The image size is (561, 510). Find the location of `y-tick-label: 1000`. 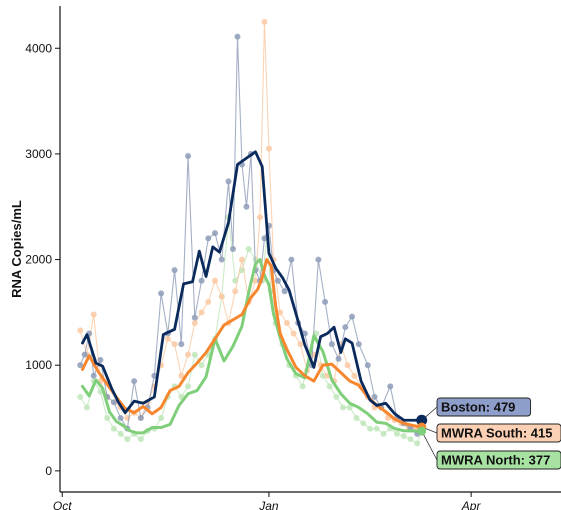

y-tick-label: 1000 is located at coordinates (38, 365).